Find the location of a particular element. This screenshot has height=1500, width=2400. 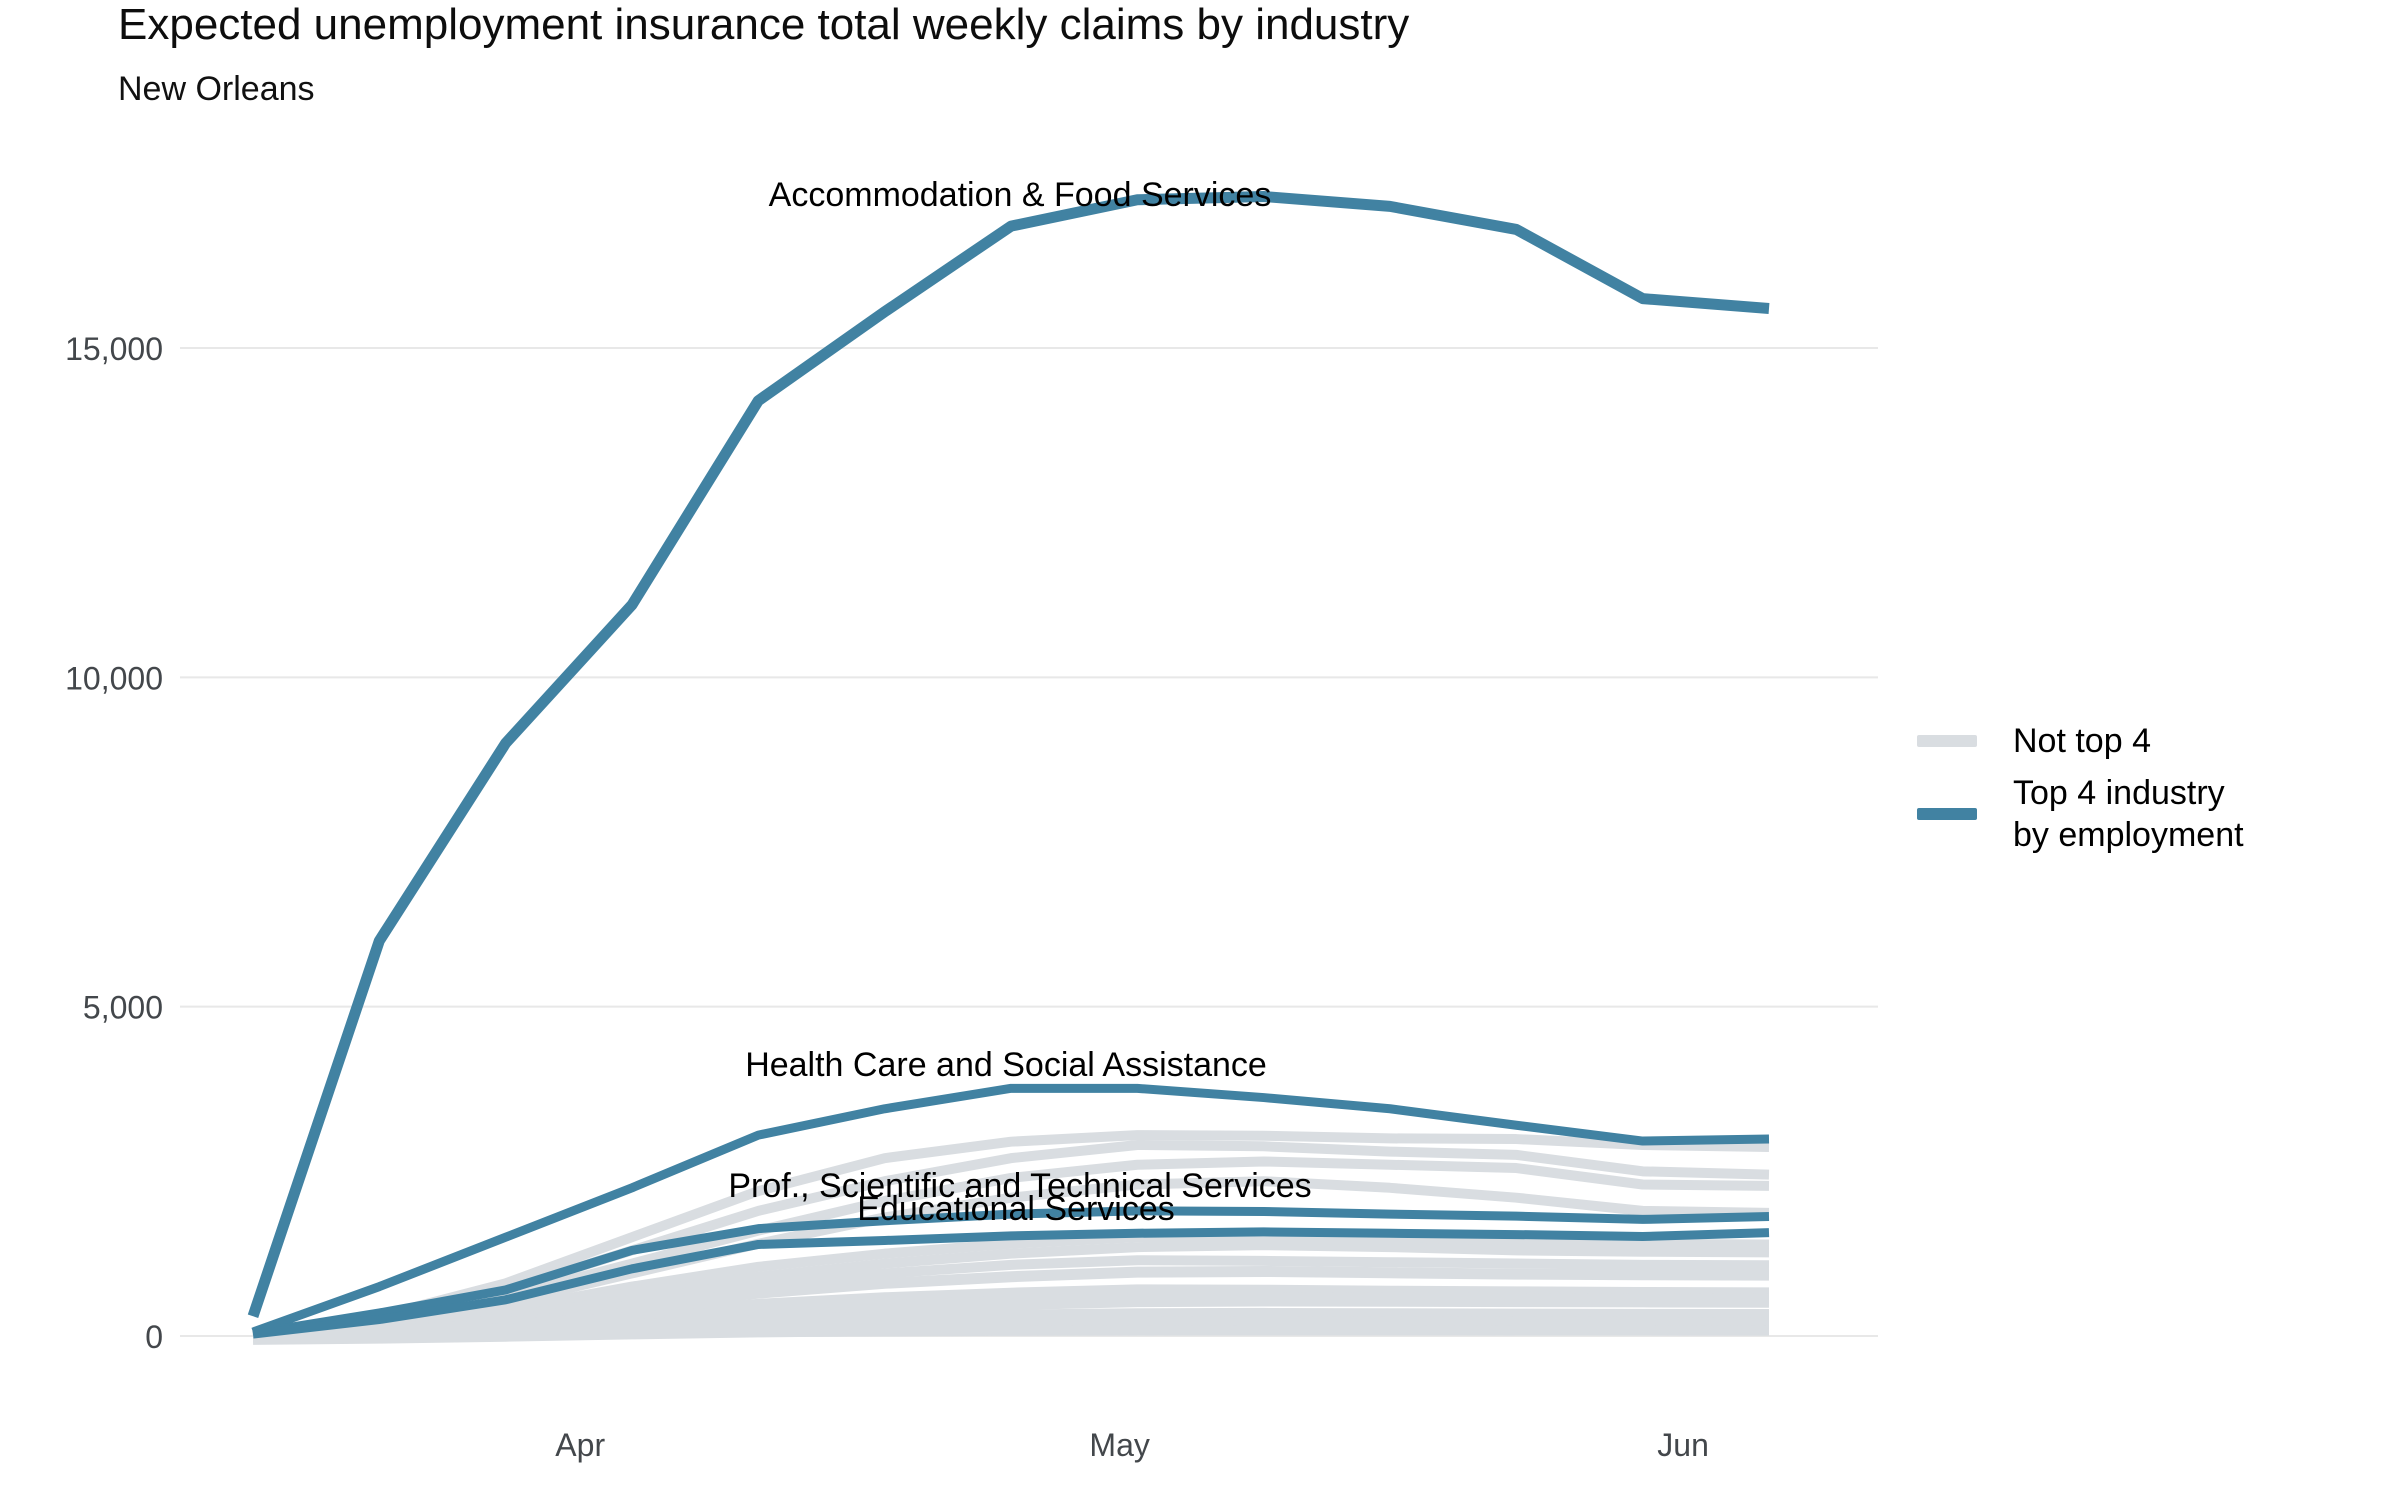

x-tick-label-may: May is located at coordinates (1119, 1445).